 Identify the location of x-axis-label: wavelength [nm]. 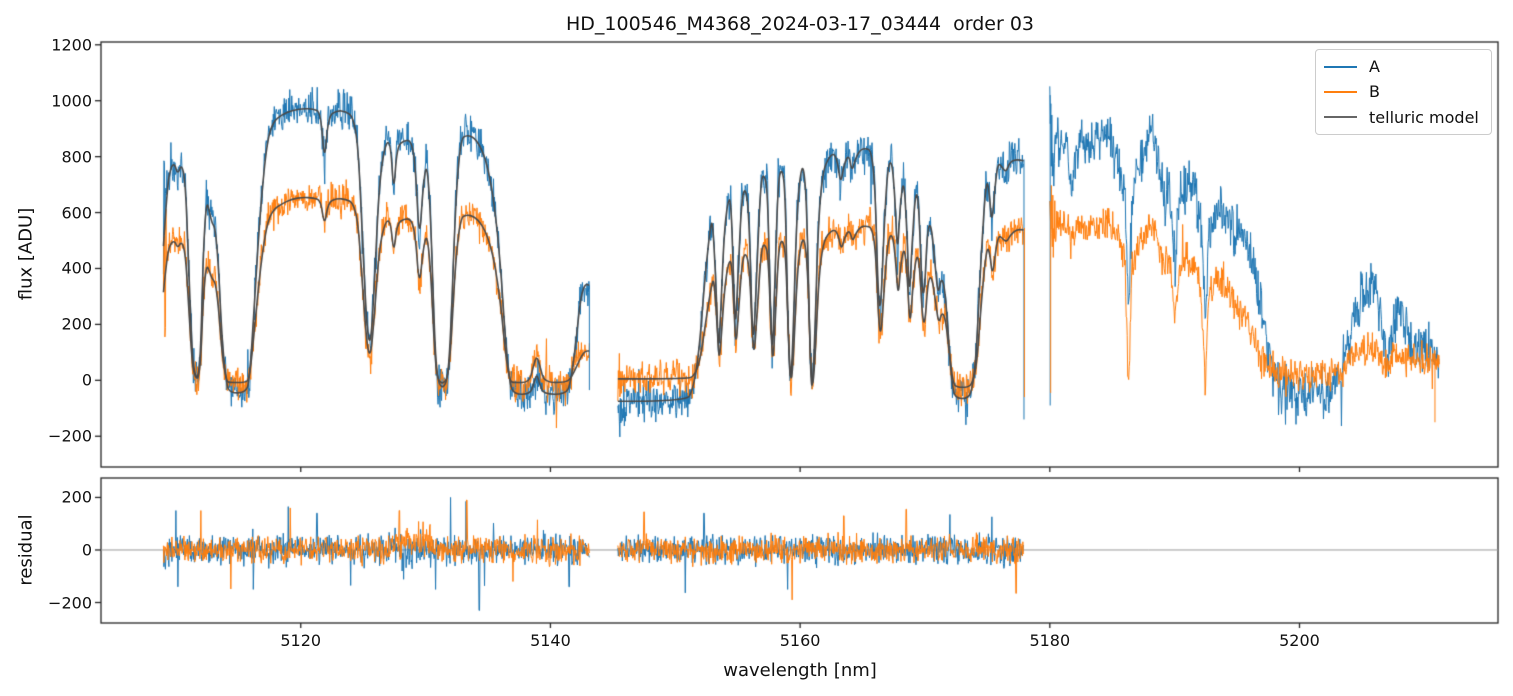
(800, 670).